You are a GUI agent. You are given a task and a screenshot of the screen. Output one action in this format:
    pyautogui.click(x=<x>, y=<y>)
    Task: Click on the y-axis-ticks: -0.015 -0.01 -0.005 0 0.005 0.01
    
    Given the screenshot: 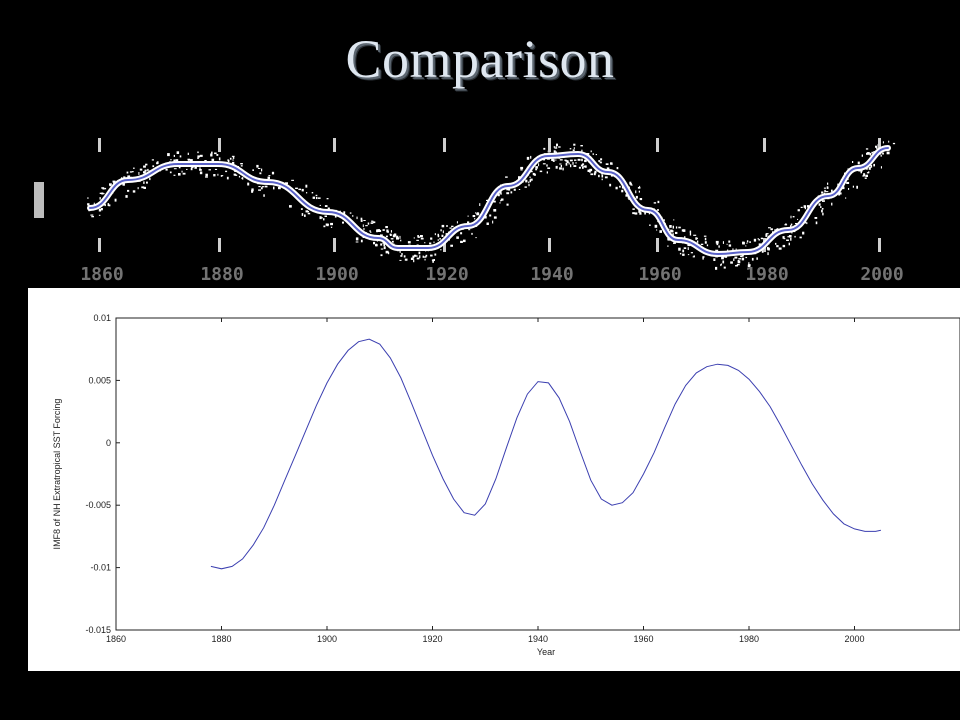 What is the action you would take?
    pyautogui.click(x=102, y=474)
    